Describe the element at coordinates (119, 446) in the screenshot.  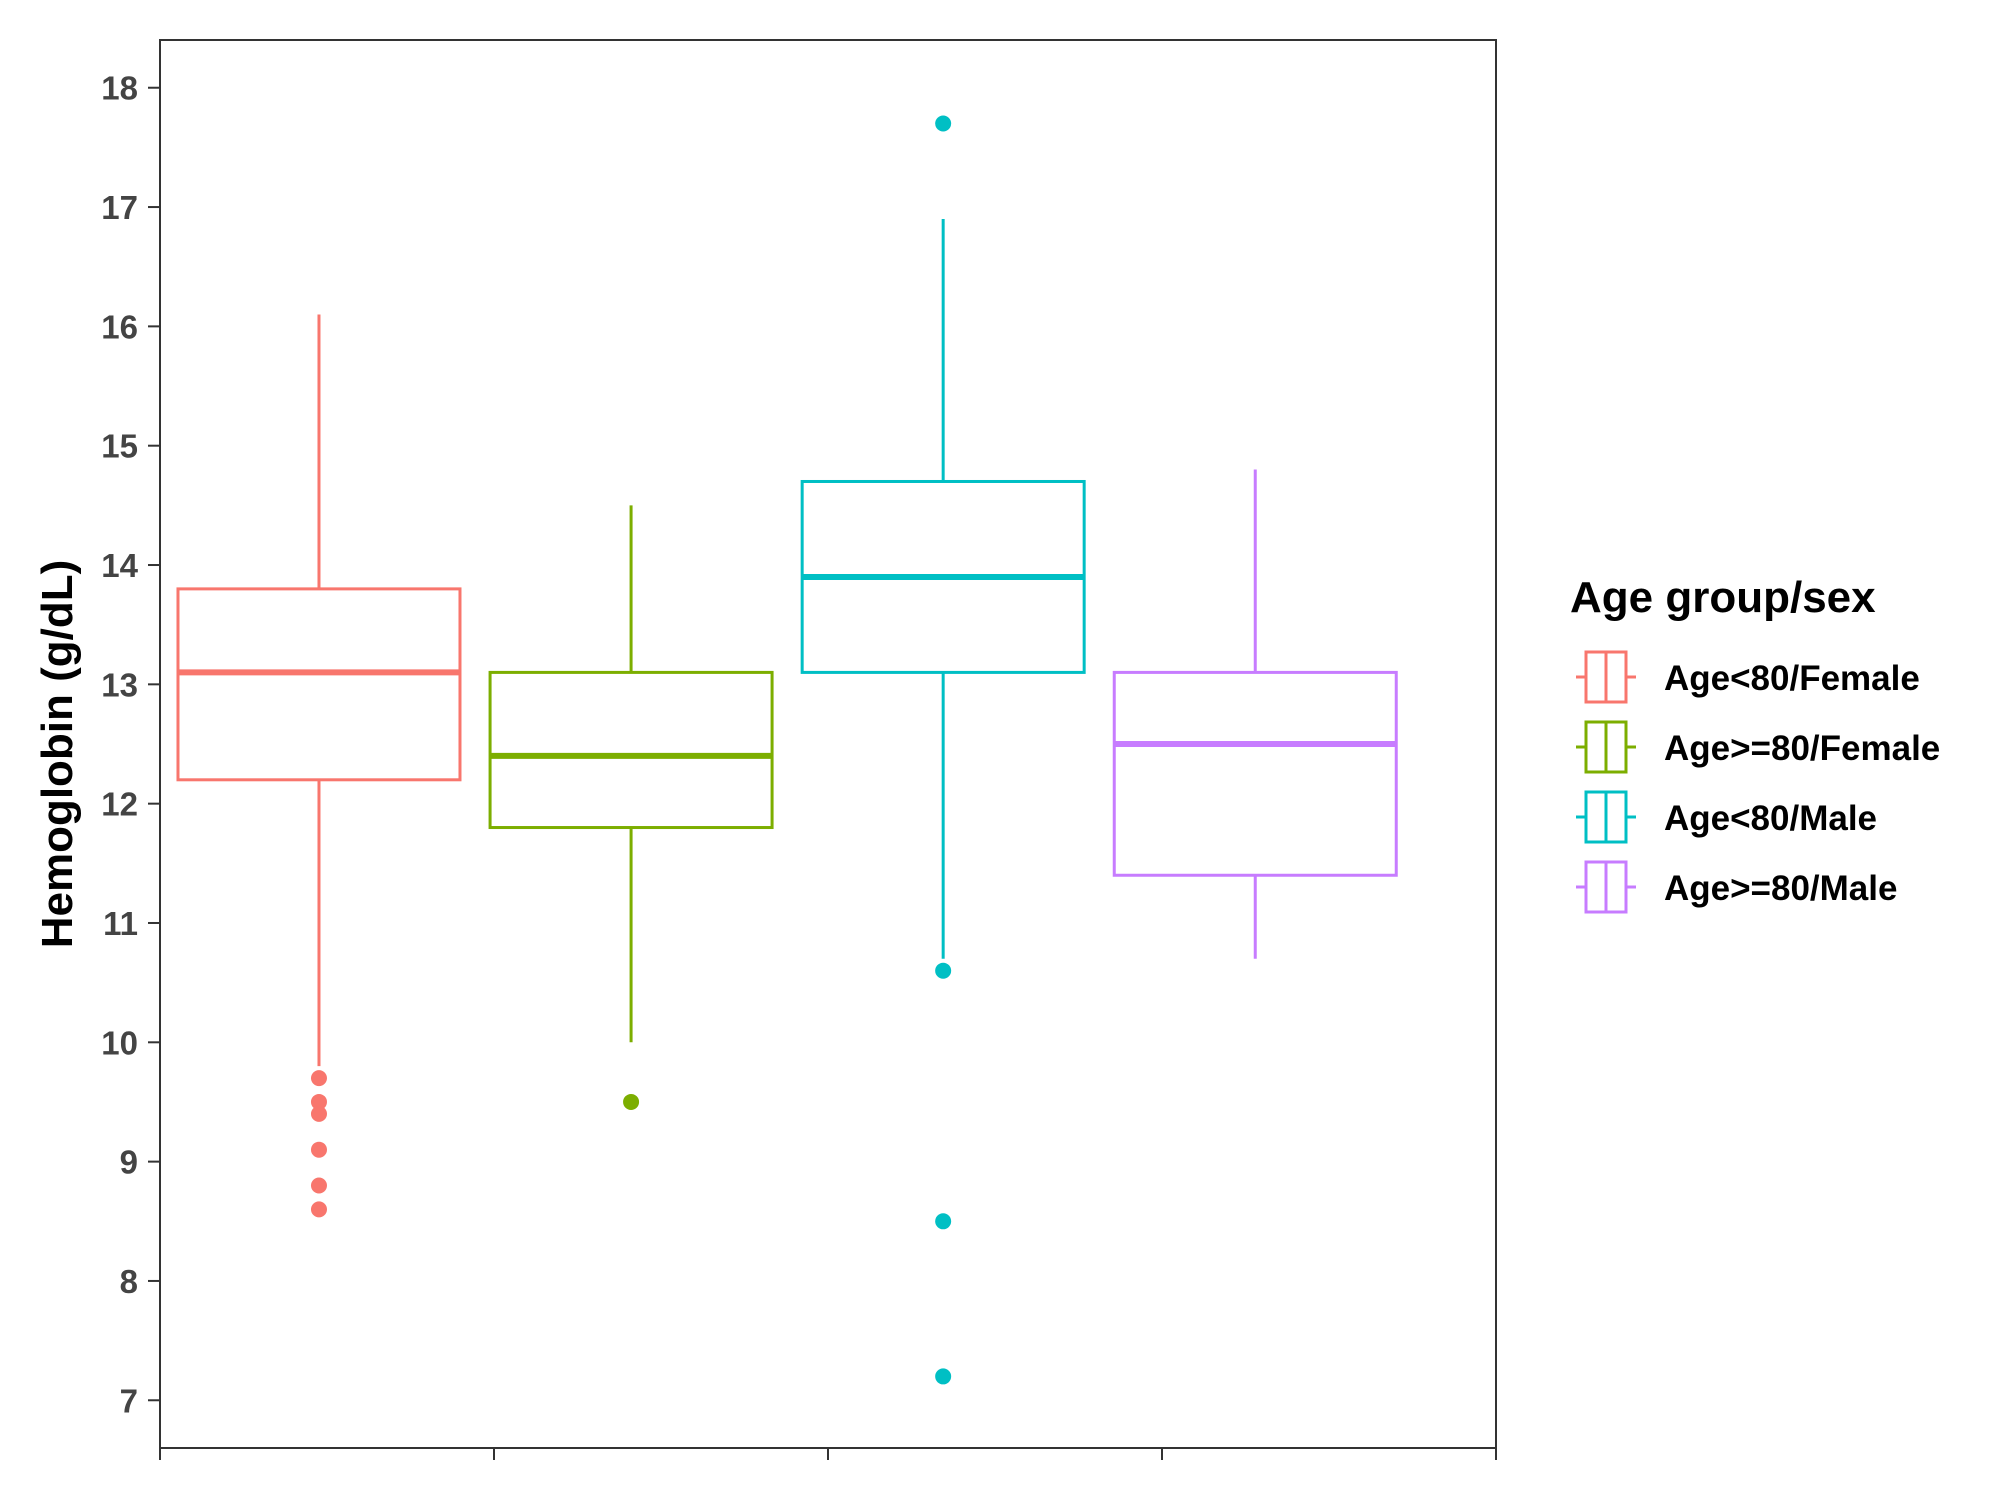
I see `y-tick-label: 15` at that location.